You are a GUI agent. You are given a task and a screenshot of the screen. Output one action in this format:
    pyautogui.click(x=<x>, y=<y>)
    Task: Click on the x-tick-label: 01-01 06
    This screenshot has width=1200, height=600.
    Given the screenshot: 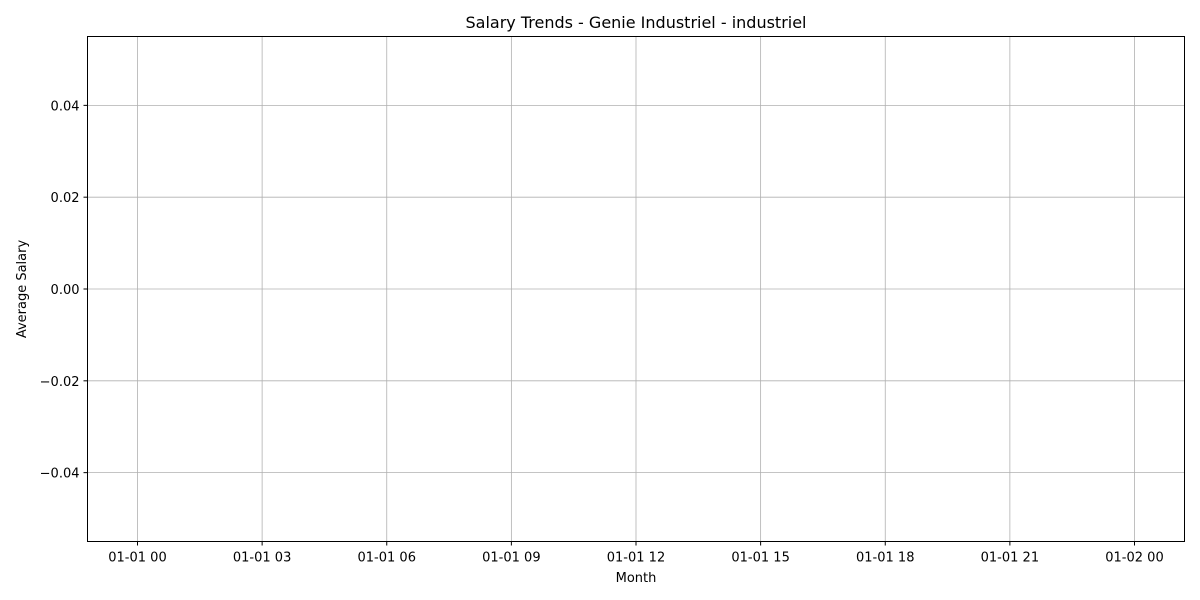 What is the action you would take?
    pyautogui.click(x=387, y=558)
    